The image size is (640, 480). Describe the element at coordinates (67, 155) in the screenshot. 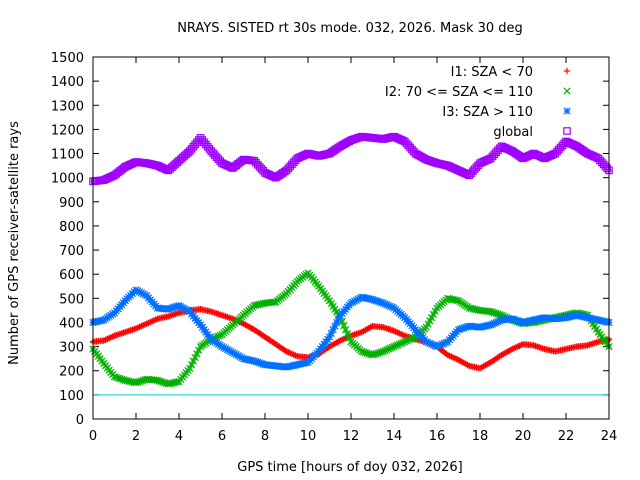

I see `y-tick-label: 1100` at that location.